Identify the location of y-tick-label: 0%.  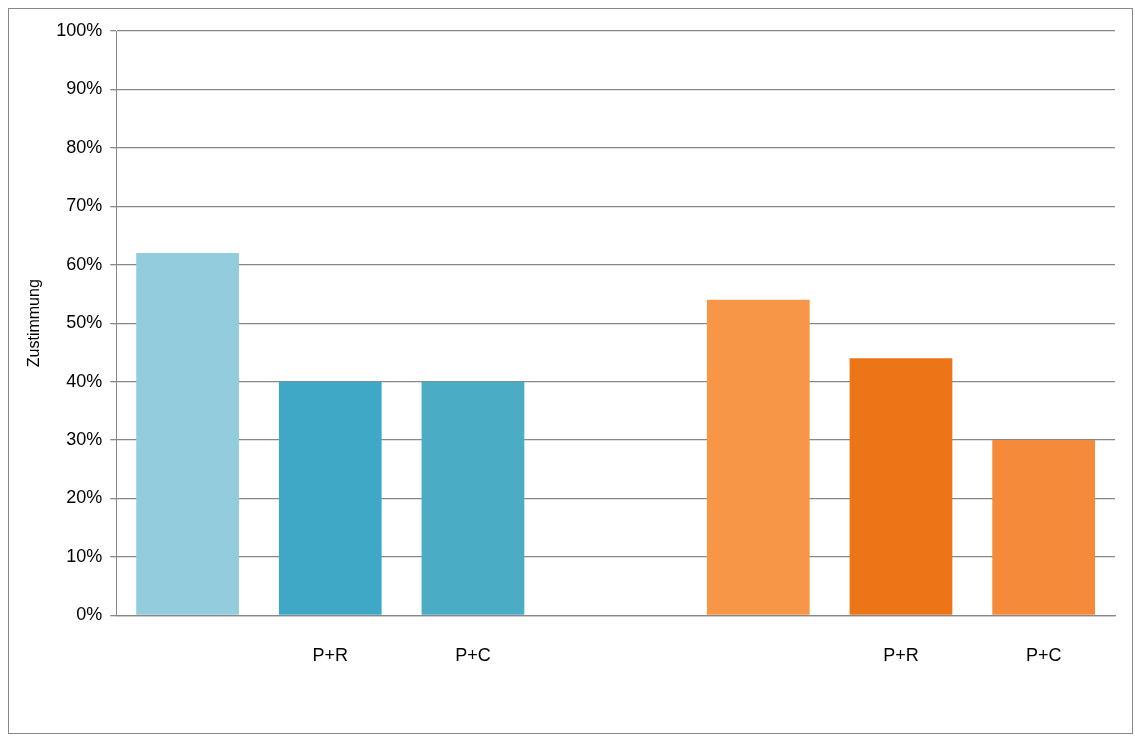
(89, 614).